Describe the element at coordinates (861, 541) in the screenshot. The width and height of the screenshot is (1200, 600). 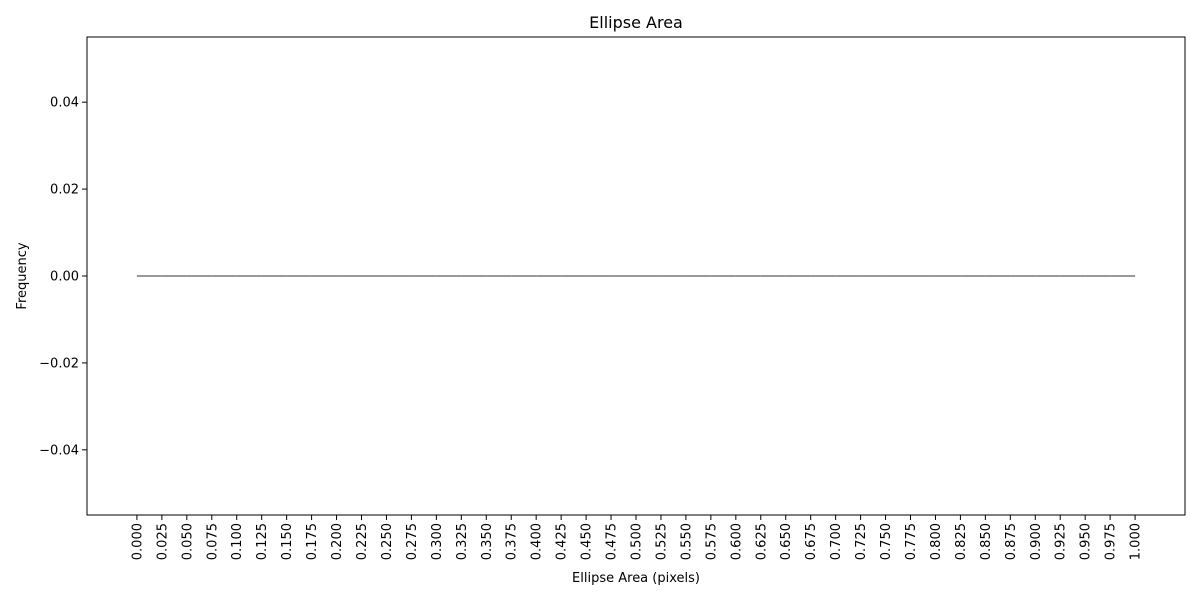
I see `x-tick-label: 0.725` at that location.